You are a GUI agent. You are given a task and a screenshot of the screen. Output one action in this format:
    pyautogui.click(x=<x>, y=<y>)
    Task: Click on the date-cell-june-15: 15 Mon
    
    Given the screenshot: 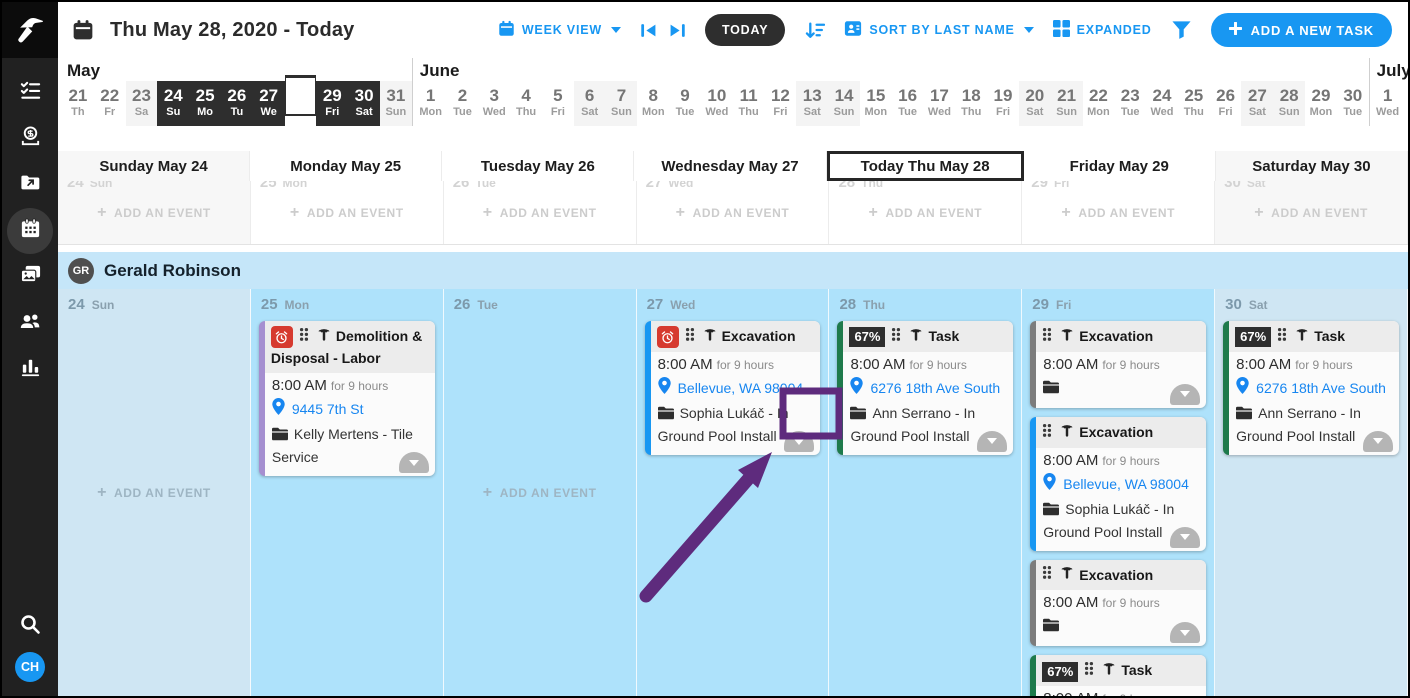 What is the action you would take?
    pyautogui.click(x=876, y=102)
    